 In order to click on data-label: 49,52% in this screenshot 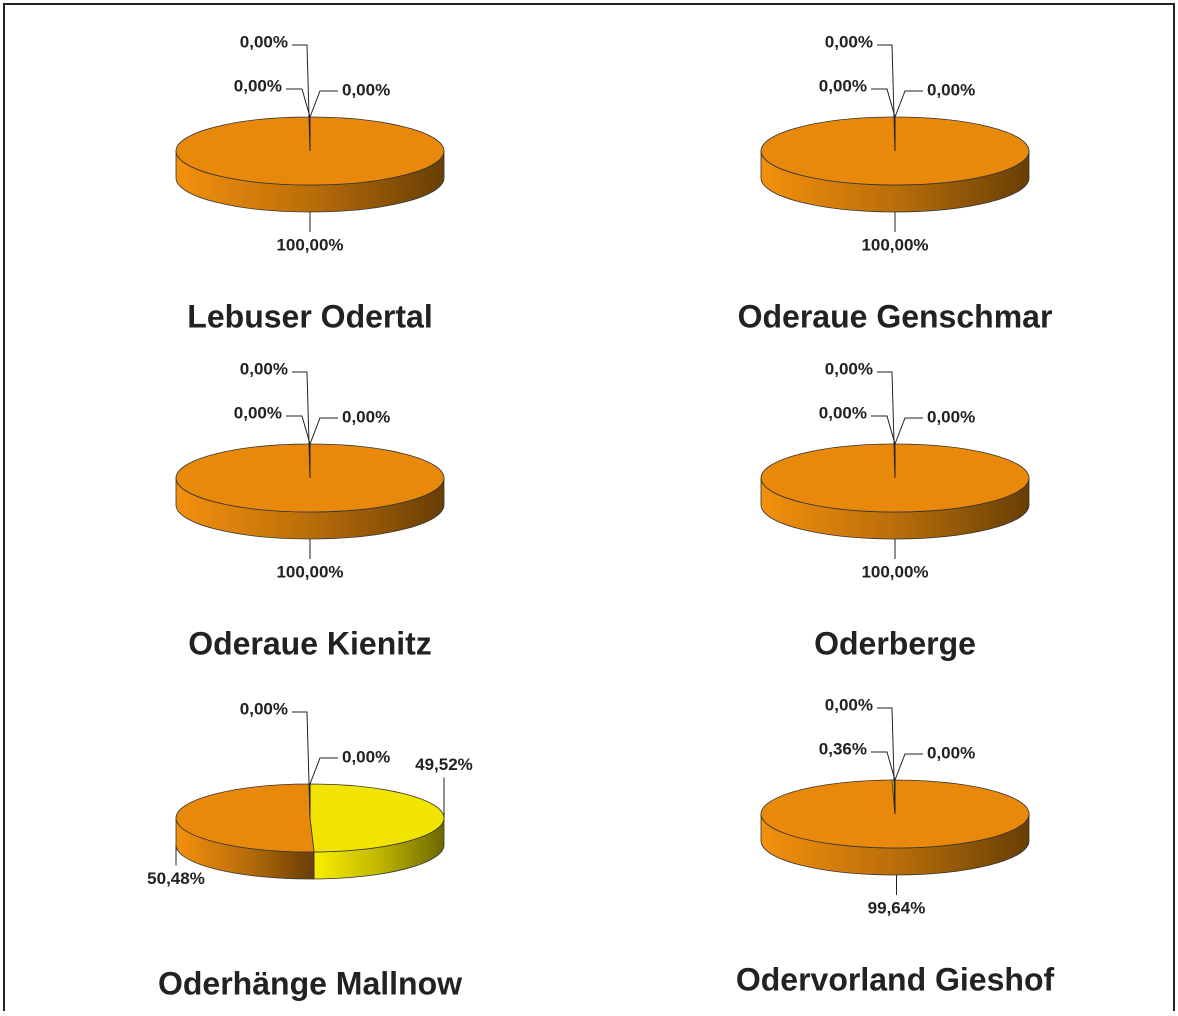, I will do `click(444, 764)`.